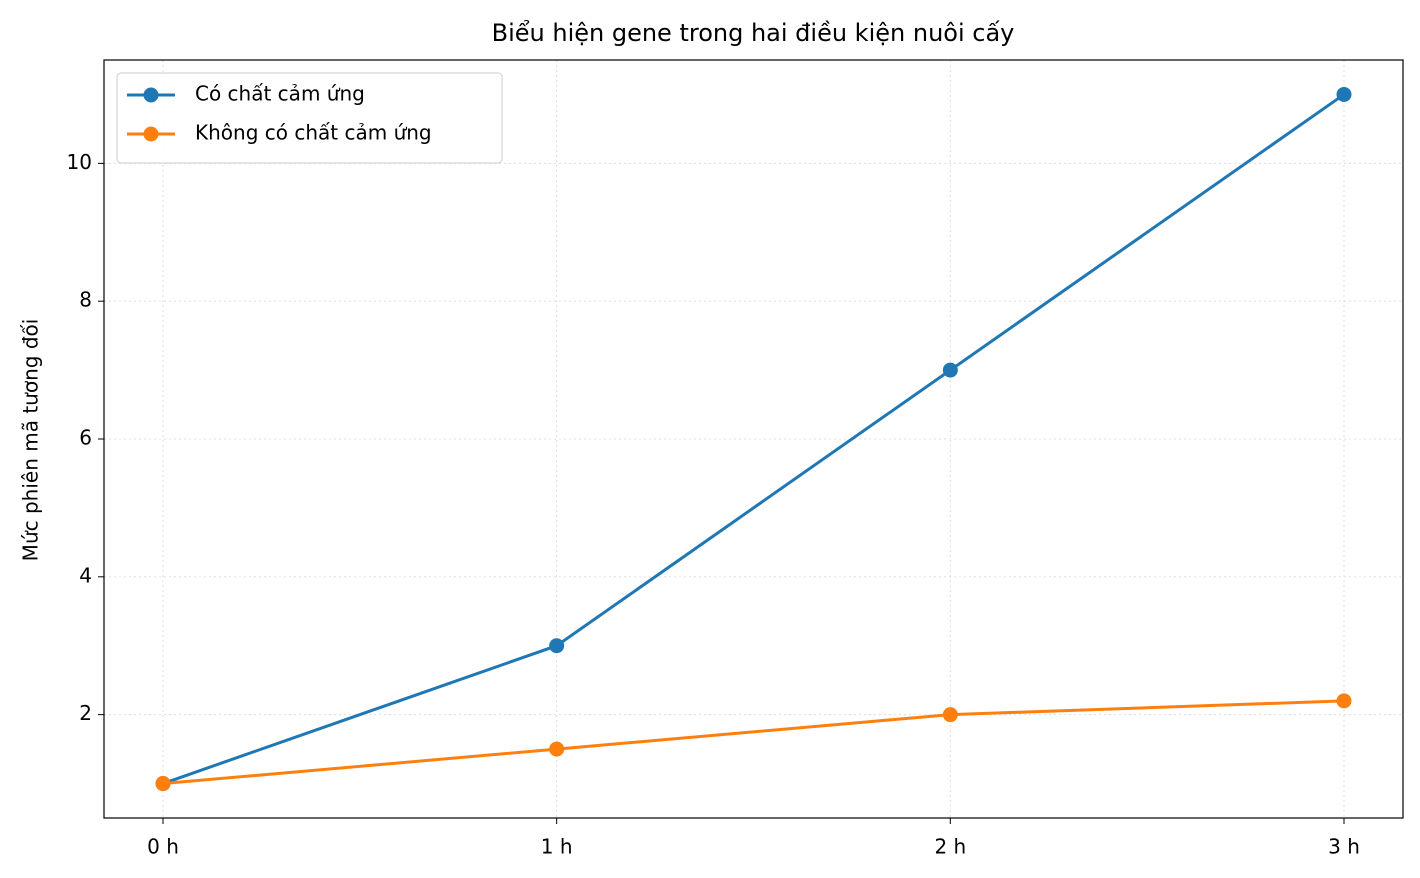 This screenshot has height=878, width=1420. Describe the element at coordinates (163, 847) in the screenshot. I see `x-tick-label: 0 h` at that location.